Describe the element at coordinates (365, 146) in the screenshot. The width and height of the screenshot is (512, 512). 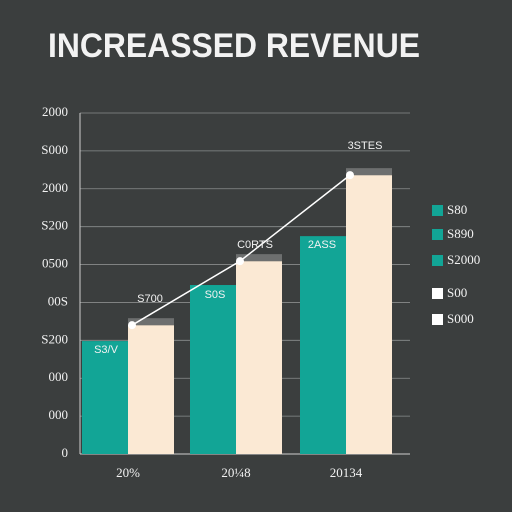
I see `annotation: 3STES` at that location.